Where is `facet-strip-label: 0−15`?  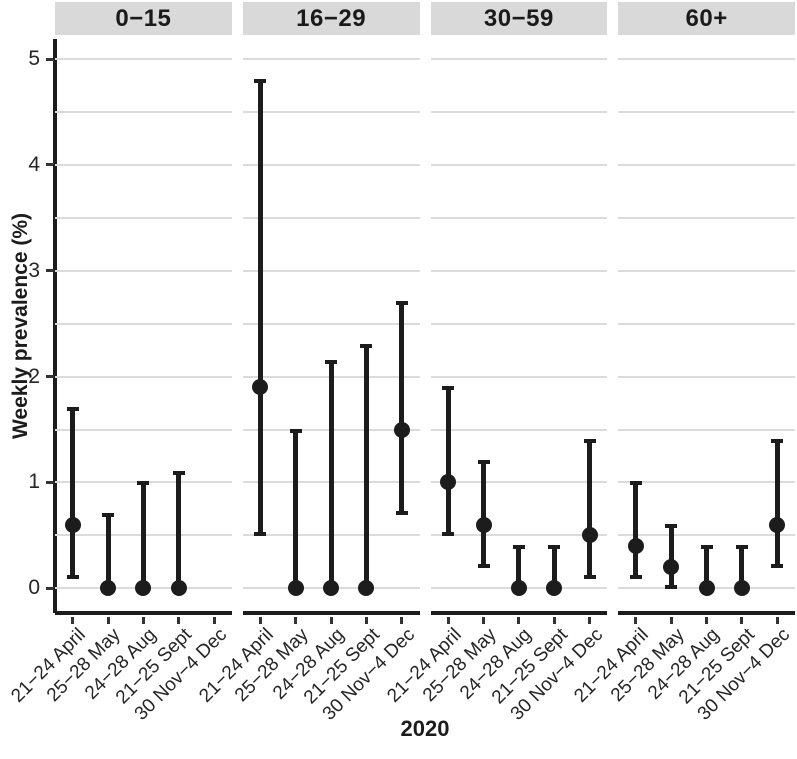
facet-strip-label: 0−15 is located at coordinates (143, 18).